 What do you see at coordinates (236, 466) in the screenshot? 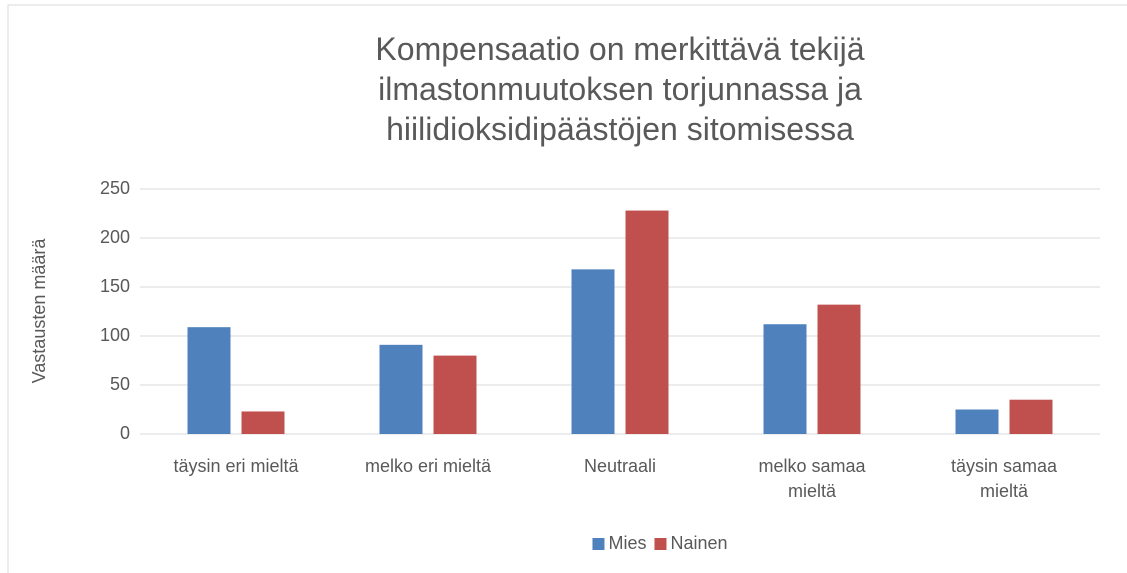
I see `x-tick-label: täysin eri mieltä` at bounding box center [236, 466].